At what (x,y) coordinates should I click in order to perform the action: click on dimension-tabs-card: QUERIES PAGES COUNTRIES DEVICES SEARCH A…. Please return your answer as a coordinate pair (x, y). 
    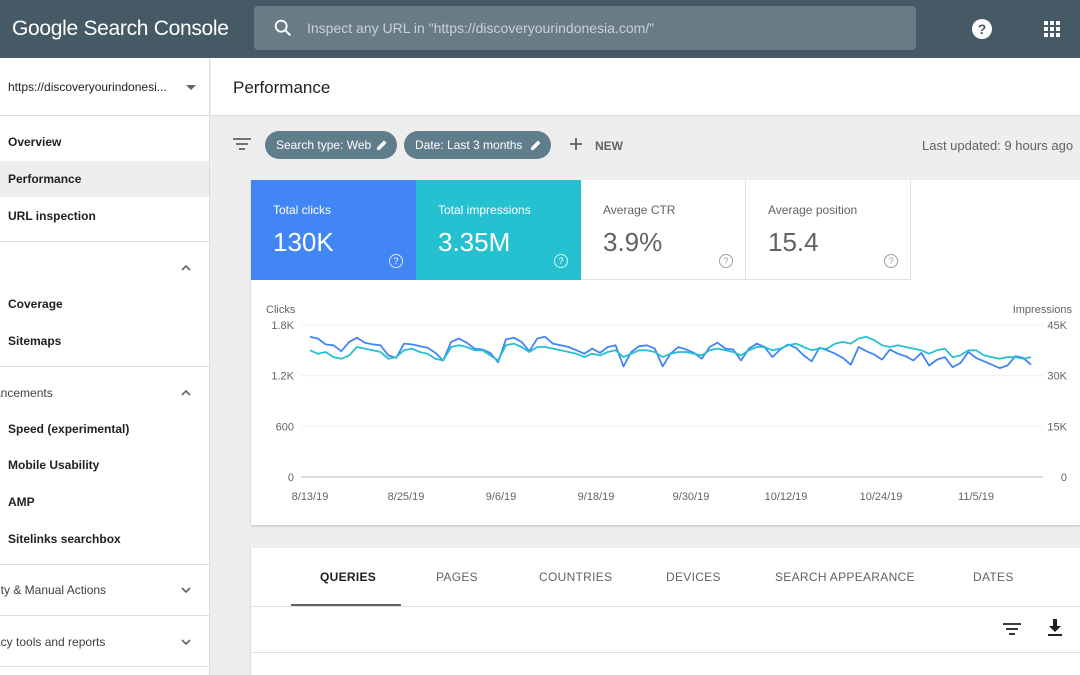
    Looking at the image, I should click on (665, 611).